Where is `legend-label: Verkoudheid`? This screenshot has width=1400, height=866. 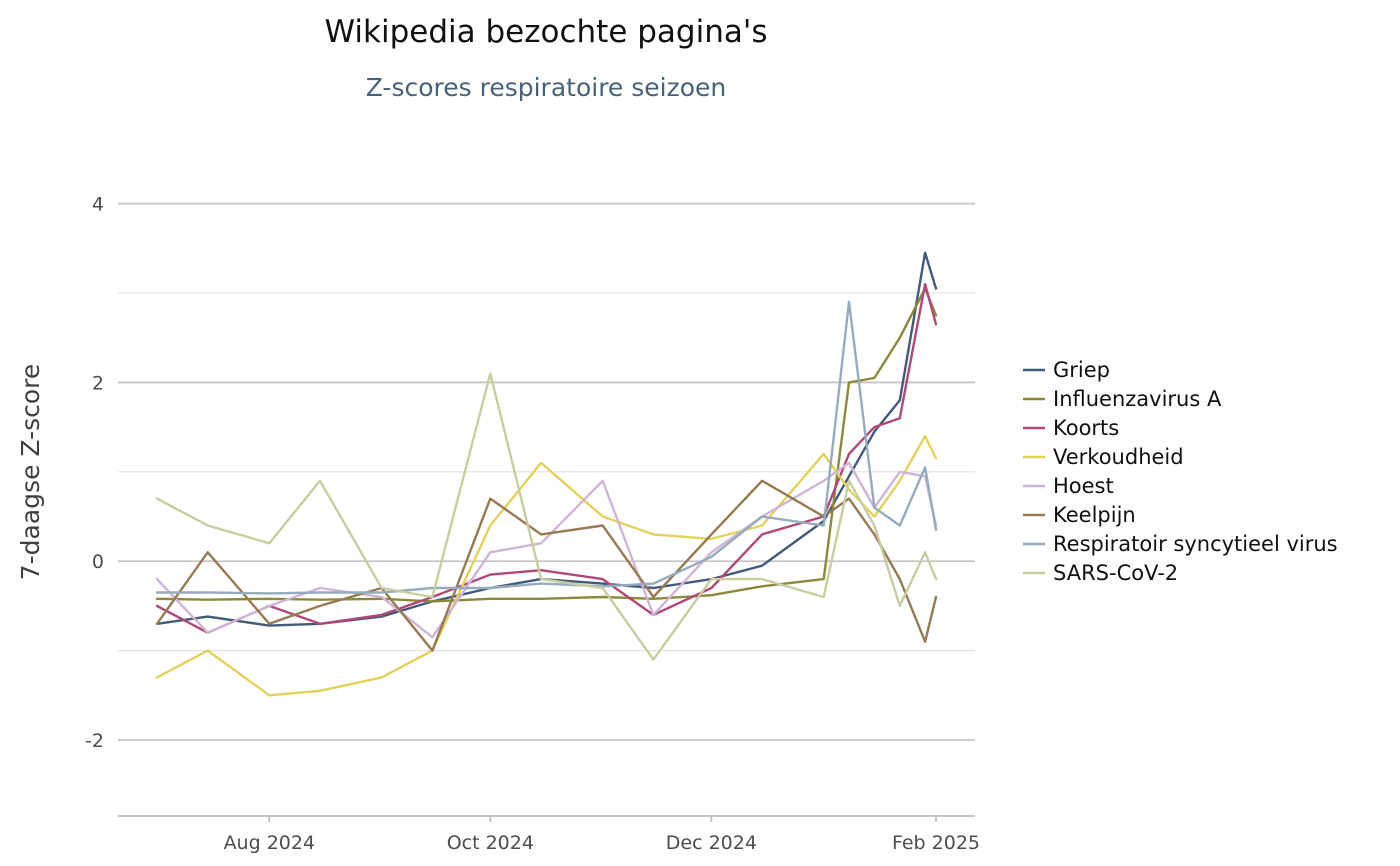
legend-label: Verkoudheid is located at coordinates (1118, 457).